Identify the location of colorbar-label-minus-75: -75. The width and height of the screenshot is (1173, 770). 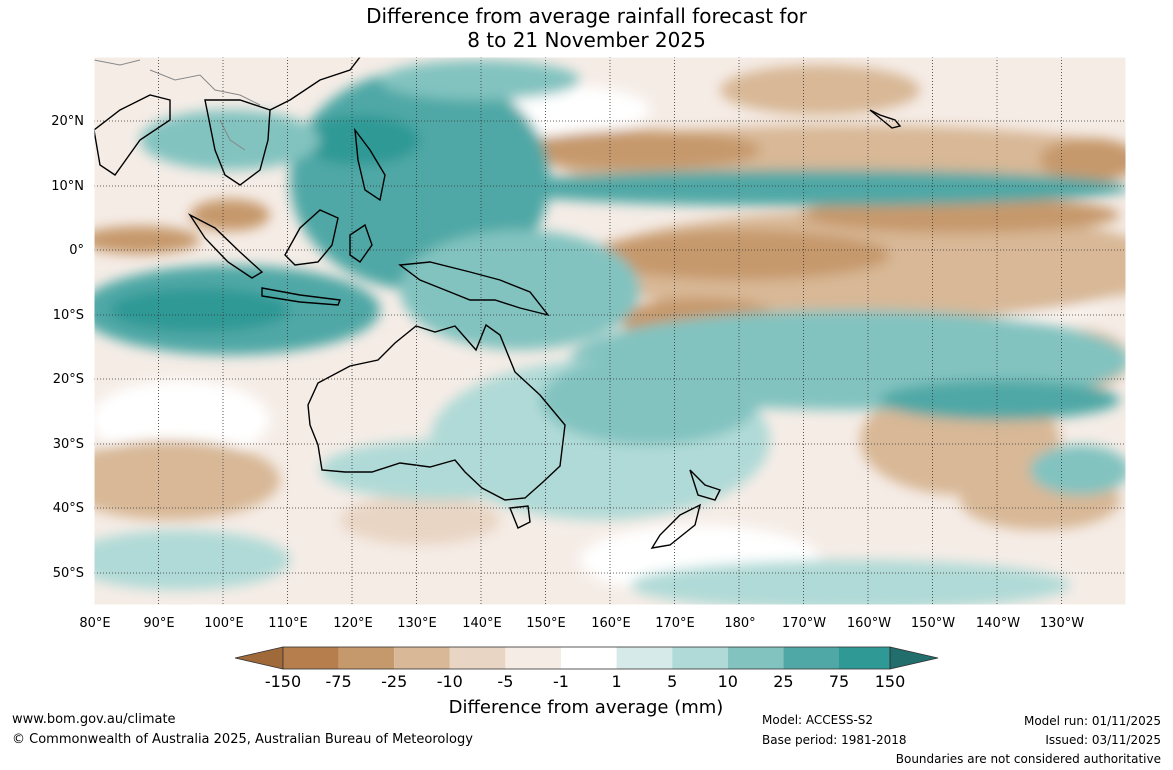
(339, 681).